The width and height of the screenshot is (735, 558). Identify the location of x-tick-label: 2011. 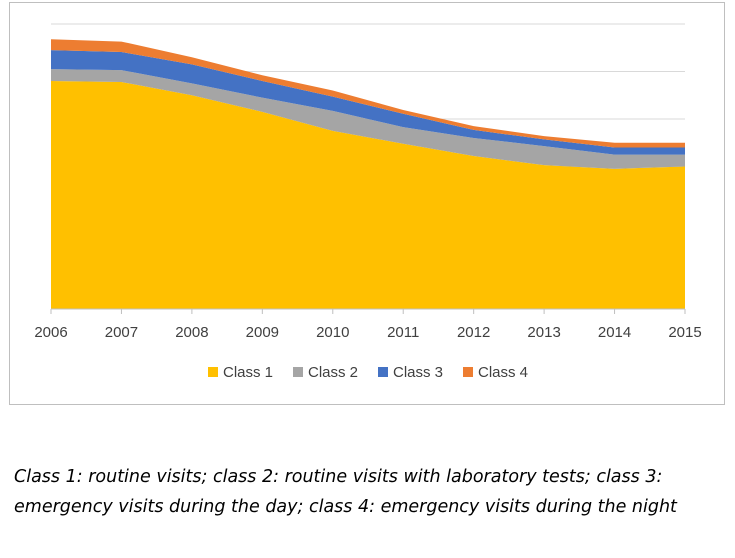
(403, 332).